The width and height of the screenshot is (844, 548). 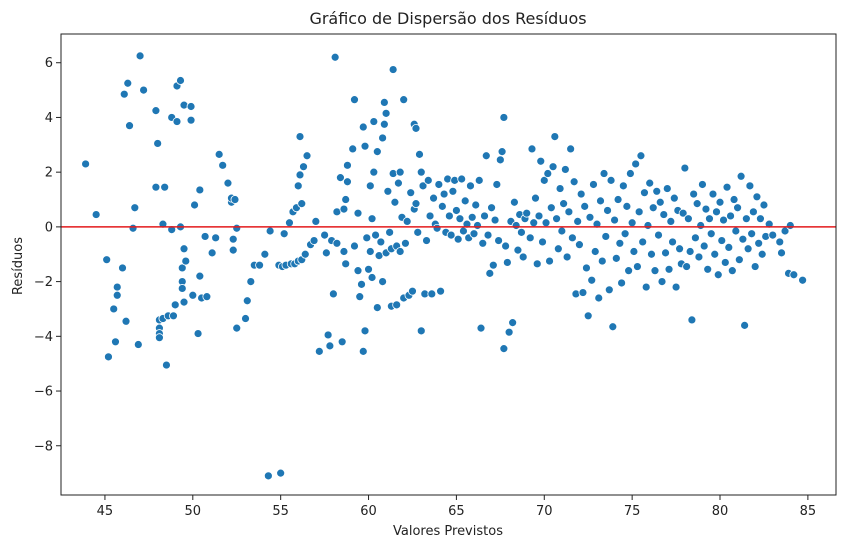 I want to click on y-tick-label: 6, so click(x=49, y=63).